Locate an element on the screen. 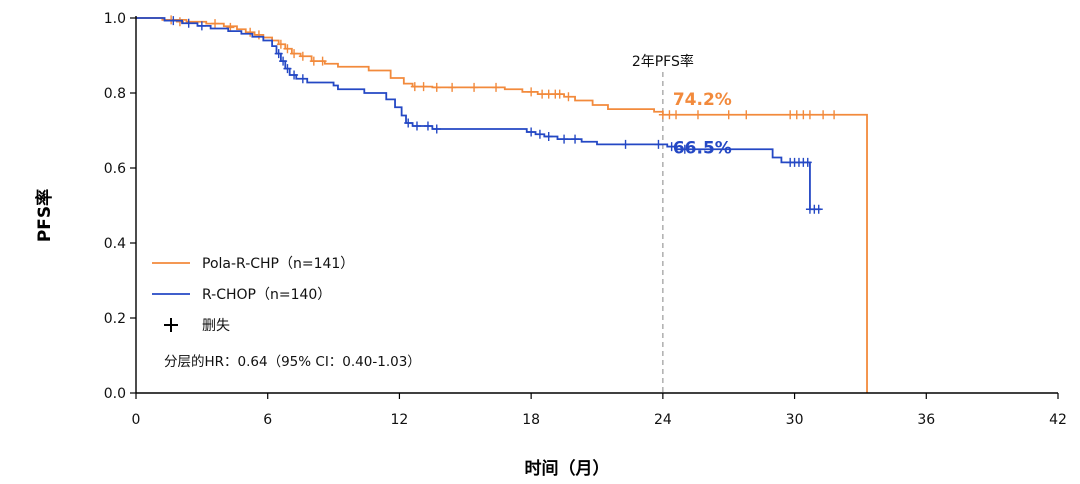  x-tick-label: 12 is located at coordinates (400, 420).